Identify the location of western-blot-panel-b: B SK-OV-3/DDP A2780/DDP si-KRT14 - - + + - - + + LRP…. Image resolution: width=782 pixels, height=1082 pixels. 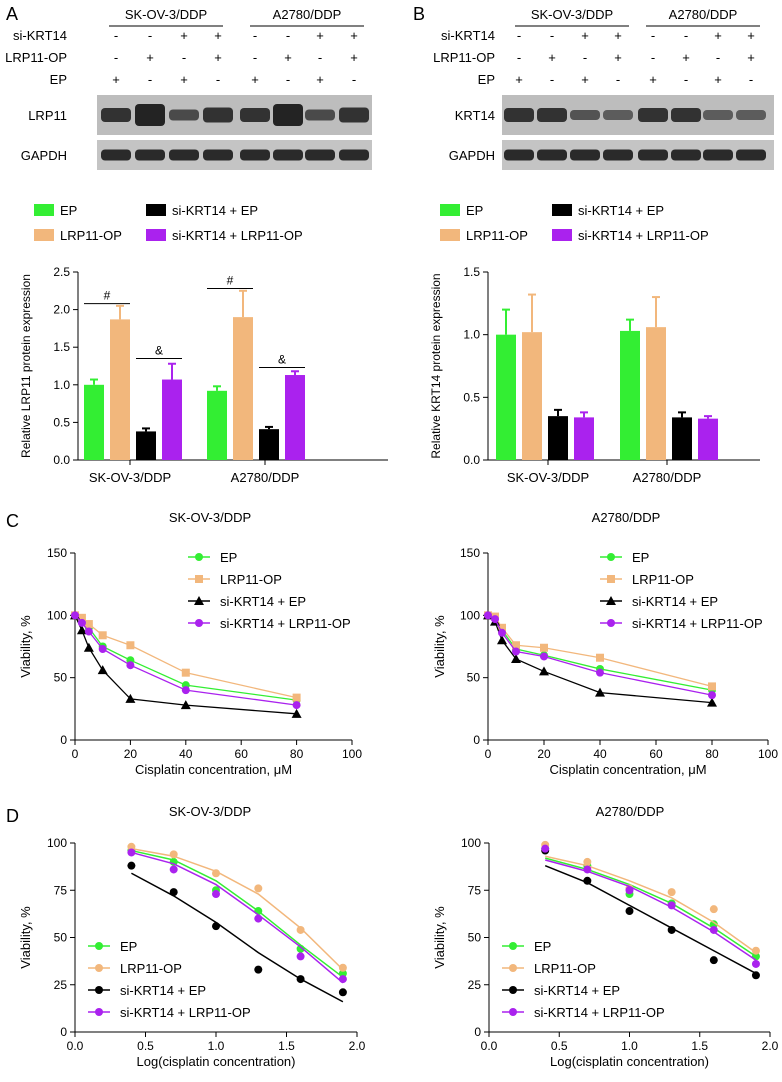
(593, 87).